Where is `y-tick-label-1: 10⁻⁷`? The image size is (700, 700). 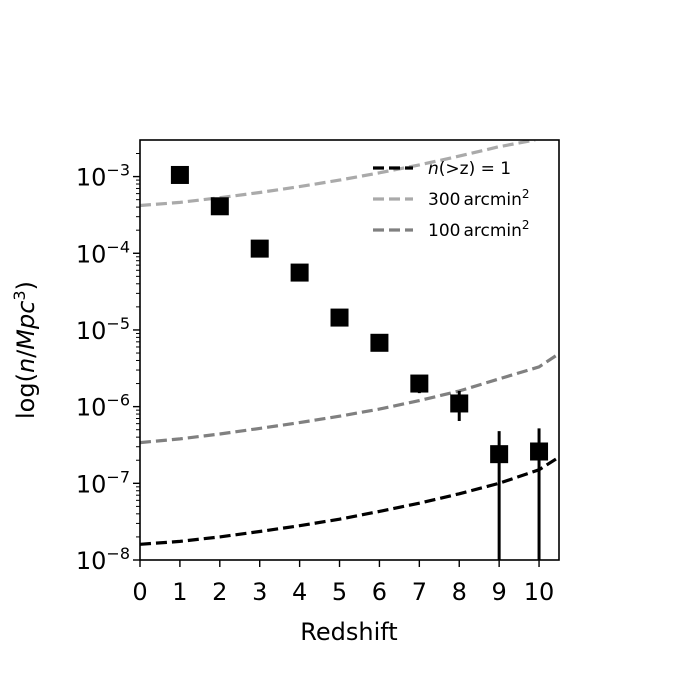
y-tick-label-1: 10⁻⁷ is located at coordinates (103, 482).